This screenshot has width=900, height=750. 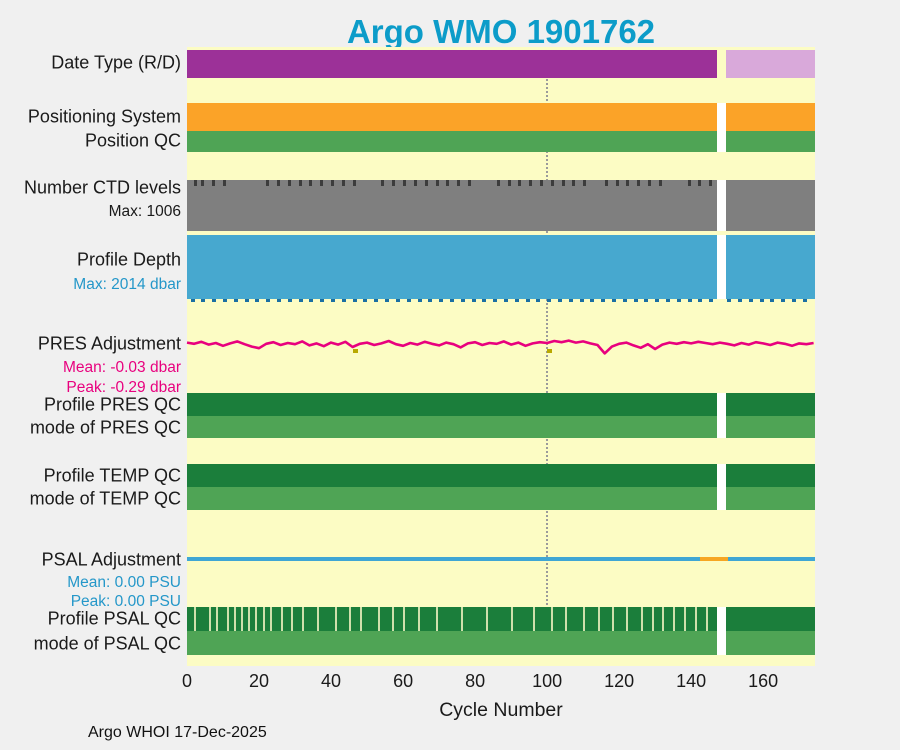 I want to click on band-ctd_levels, so click(x=501, y=205).